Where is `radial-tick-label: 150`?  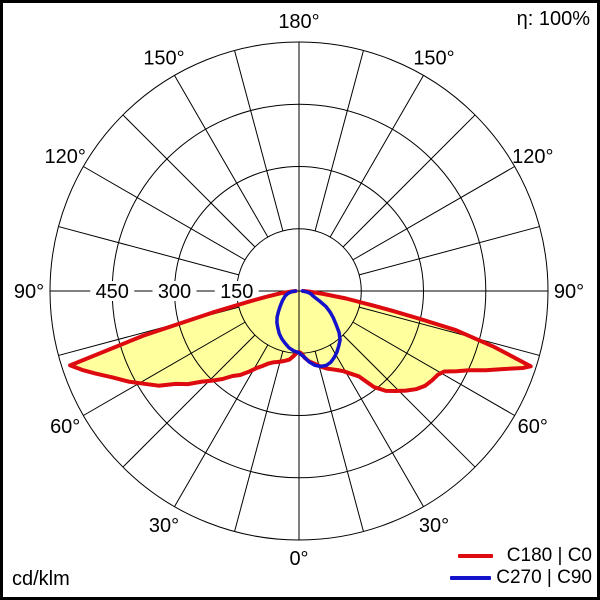
radial-tick-label: 150 is located at coordinates (236, 292).